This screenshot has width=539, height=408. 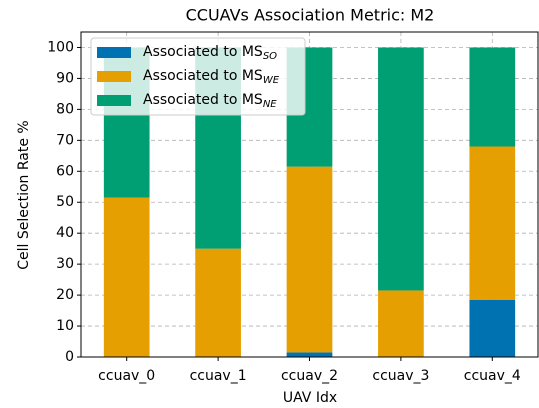 I want to click on legend-label: Associated to MSNE, so click(x=210, y=101).